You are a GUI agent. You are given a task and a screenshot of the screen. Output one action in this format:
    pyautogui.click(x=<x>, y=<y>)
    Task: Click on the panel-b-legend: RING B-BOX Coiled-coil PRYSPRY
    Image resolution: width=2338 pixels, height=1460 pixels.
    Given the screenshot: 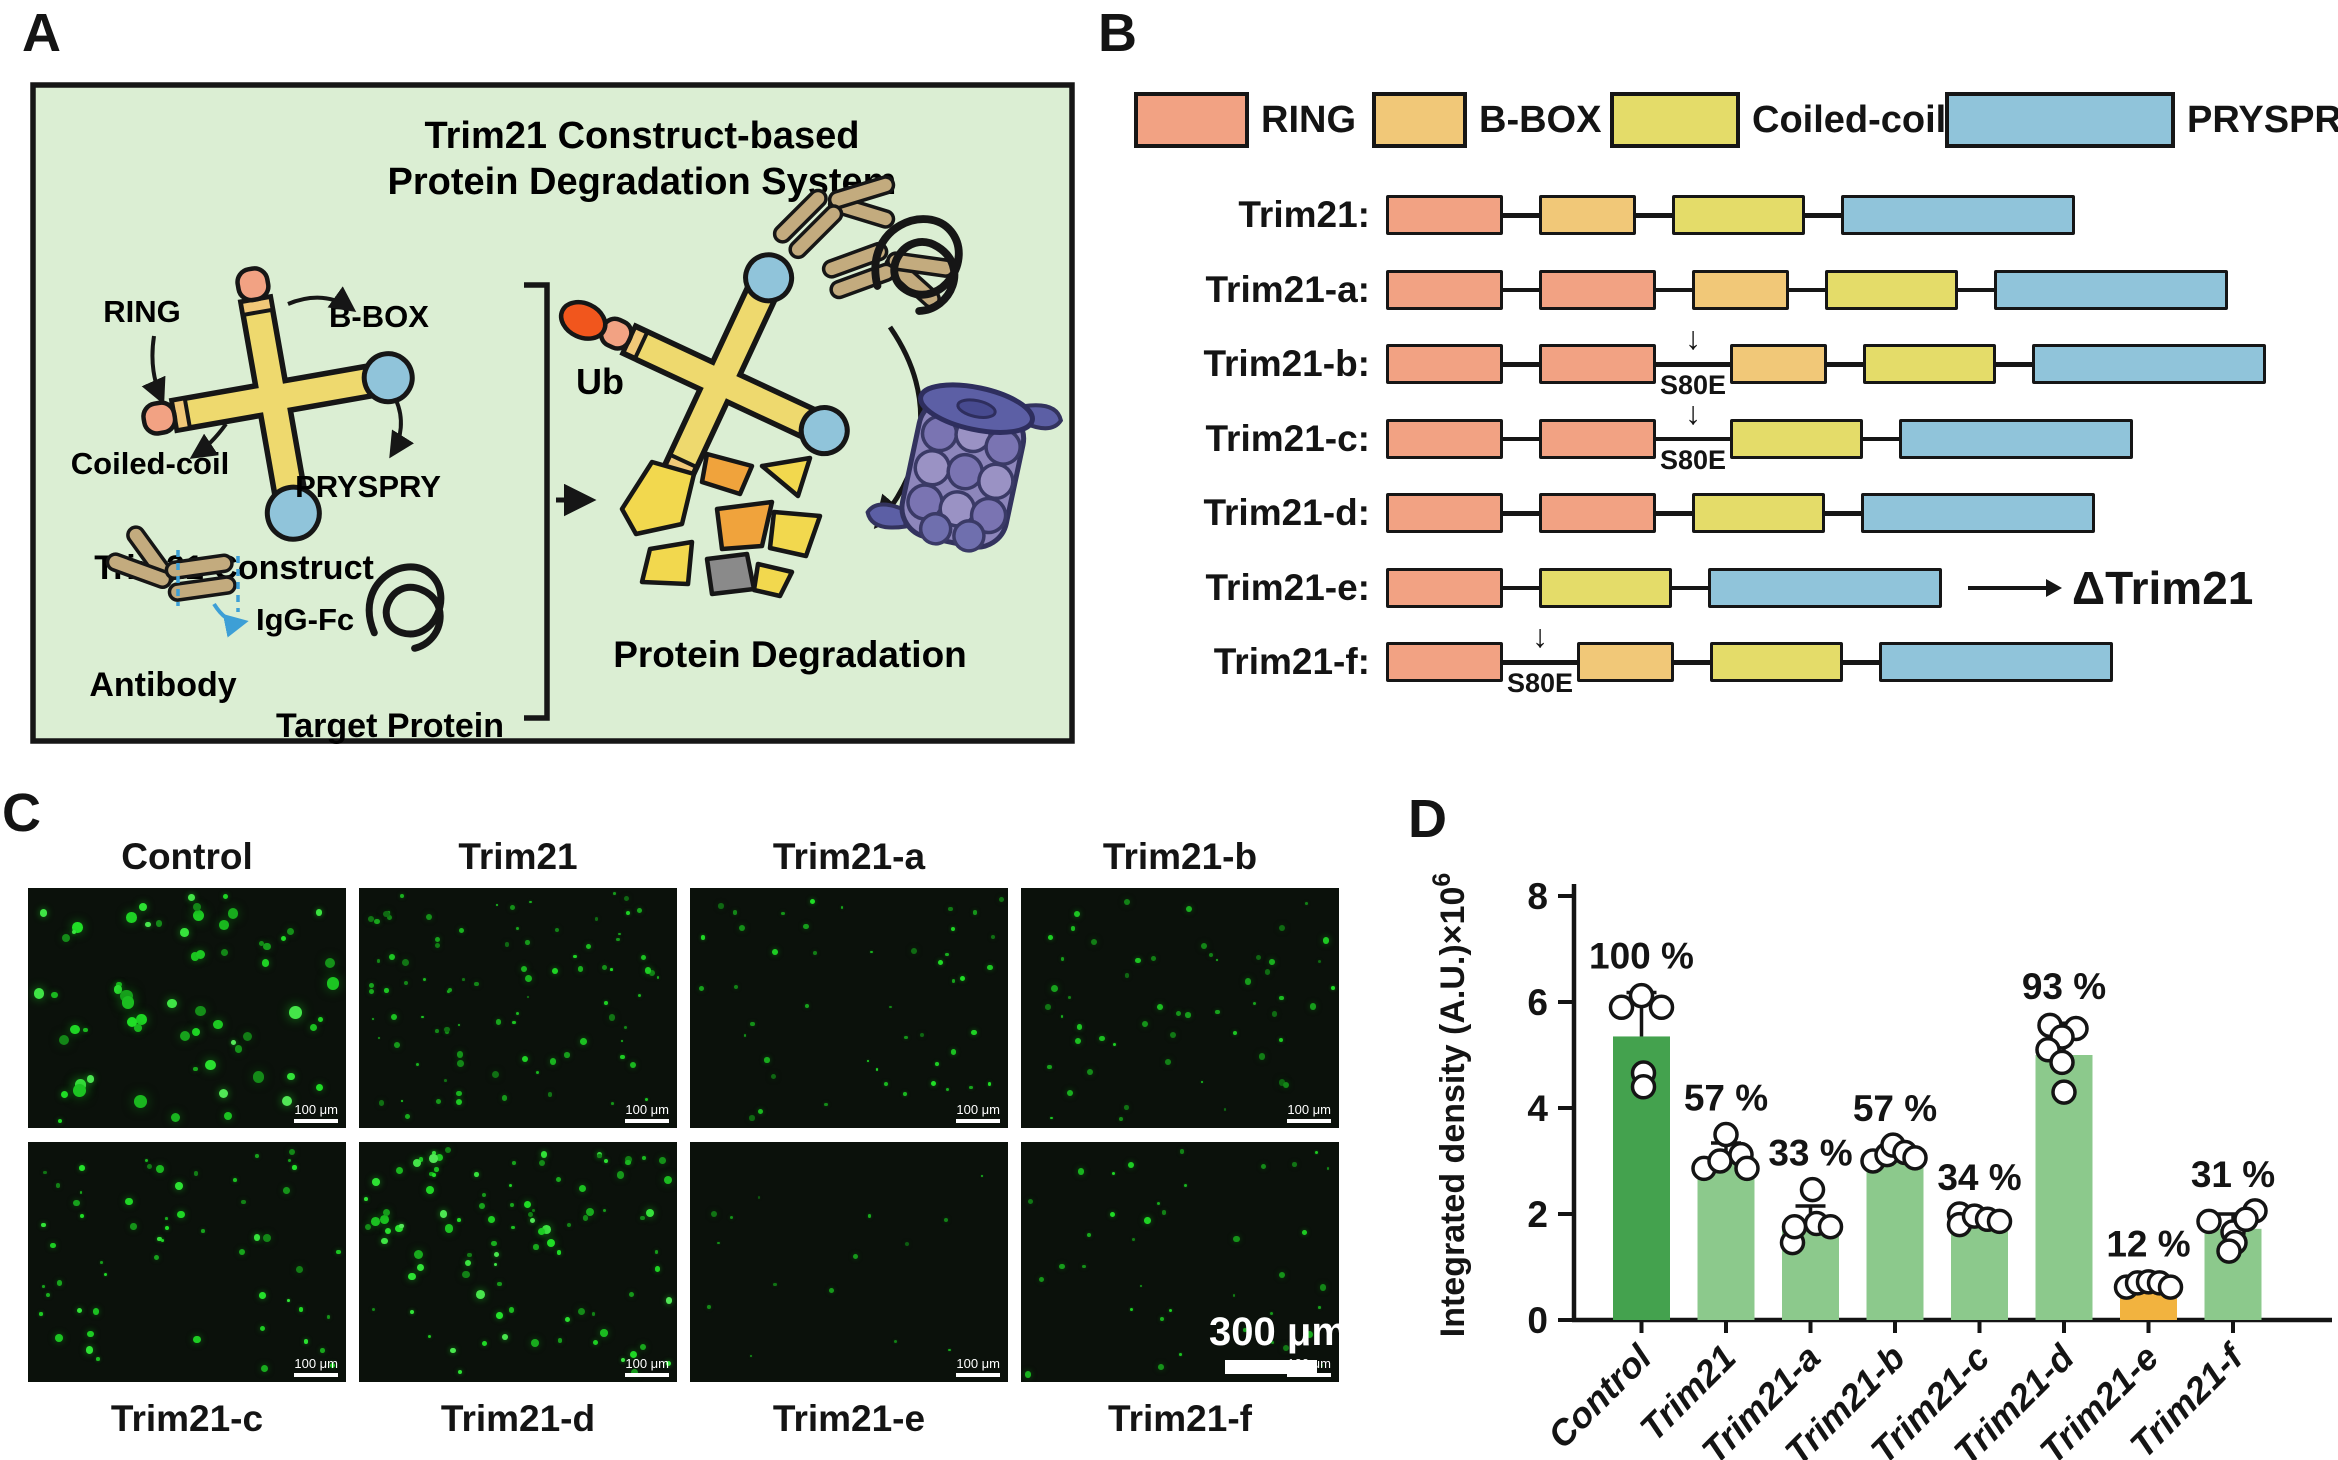 What is the action you would take?
    pyautogui.click(x=1719, y=128)
    